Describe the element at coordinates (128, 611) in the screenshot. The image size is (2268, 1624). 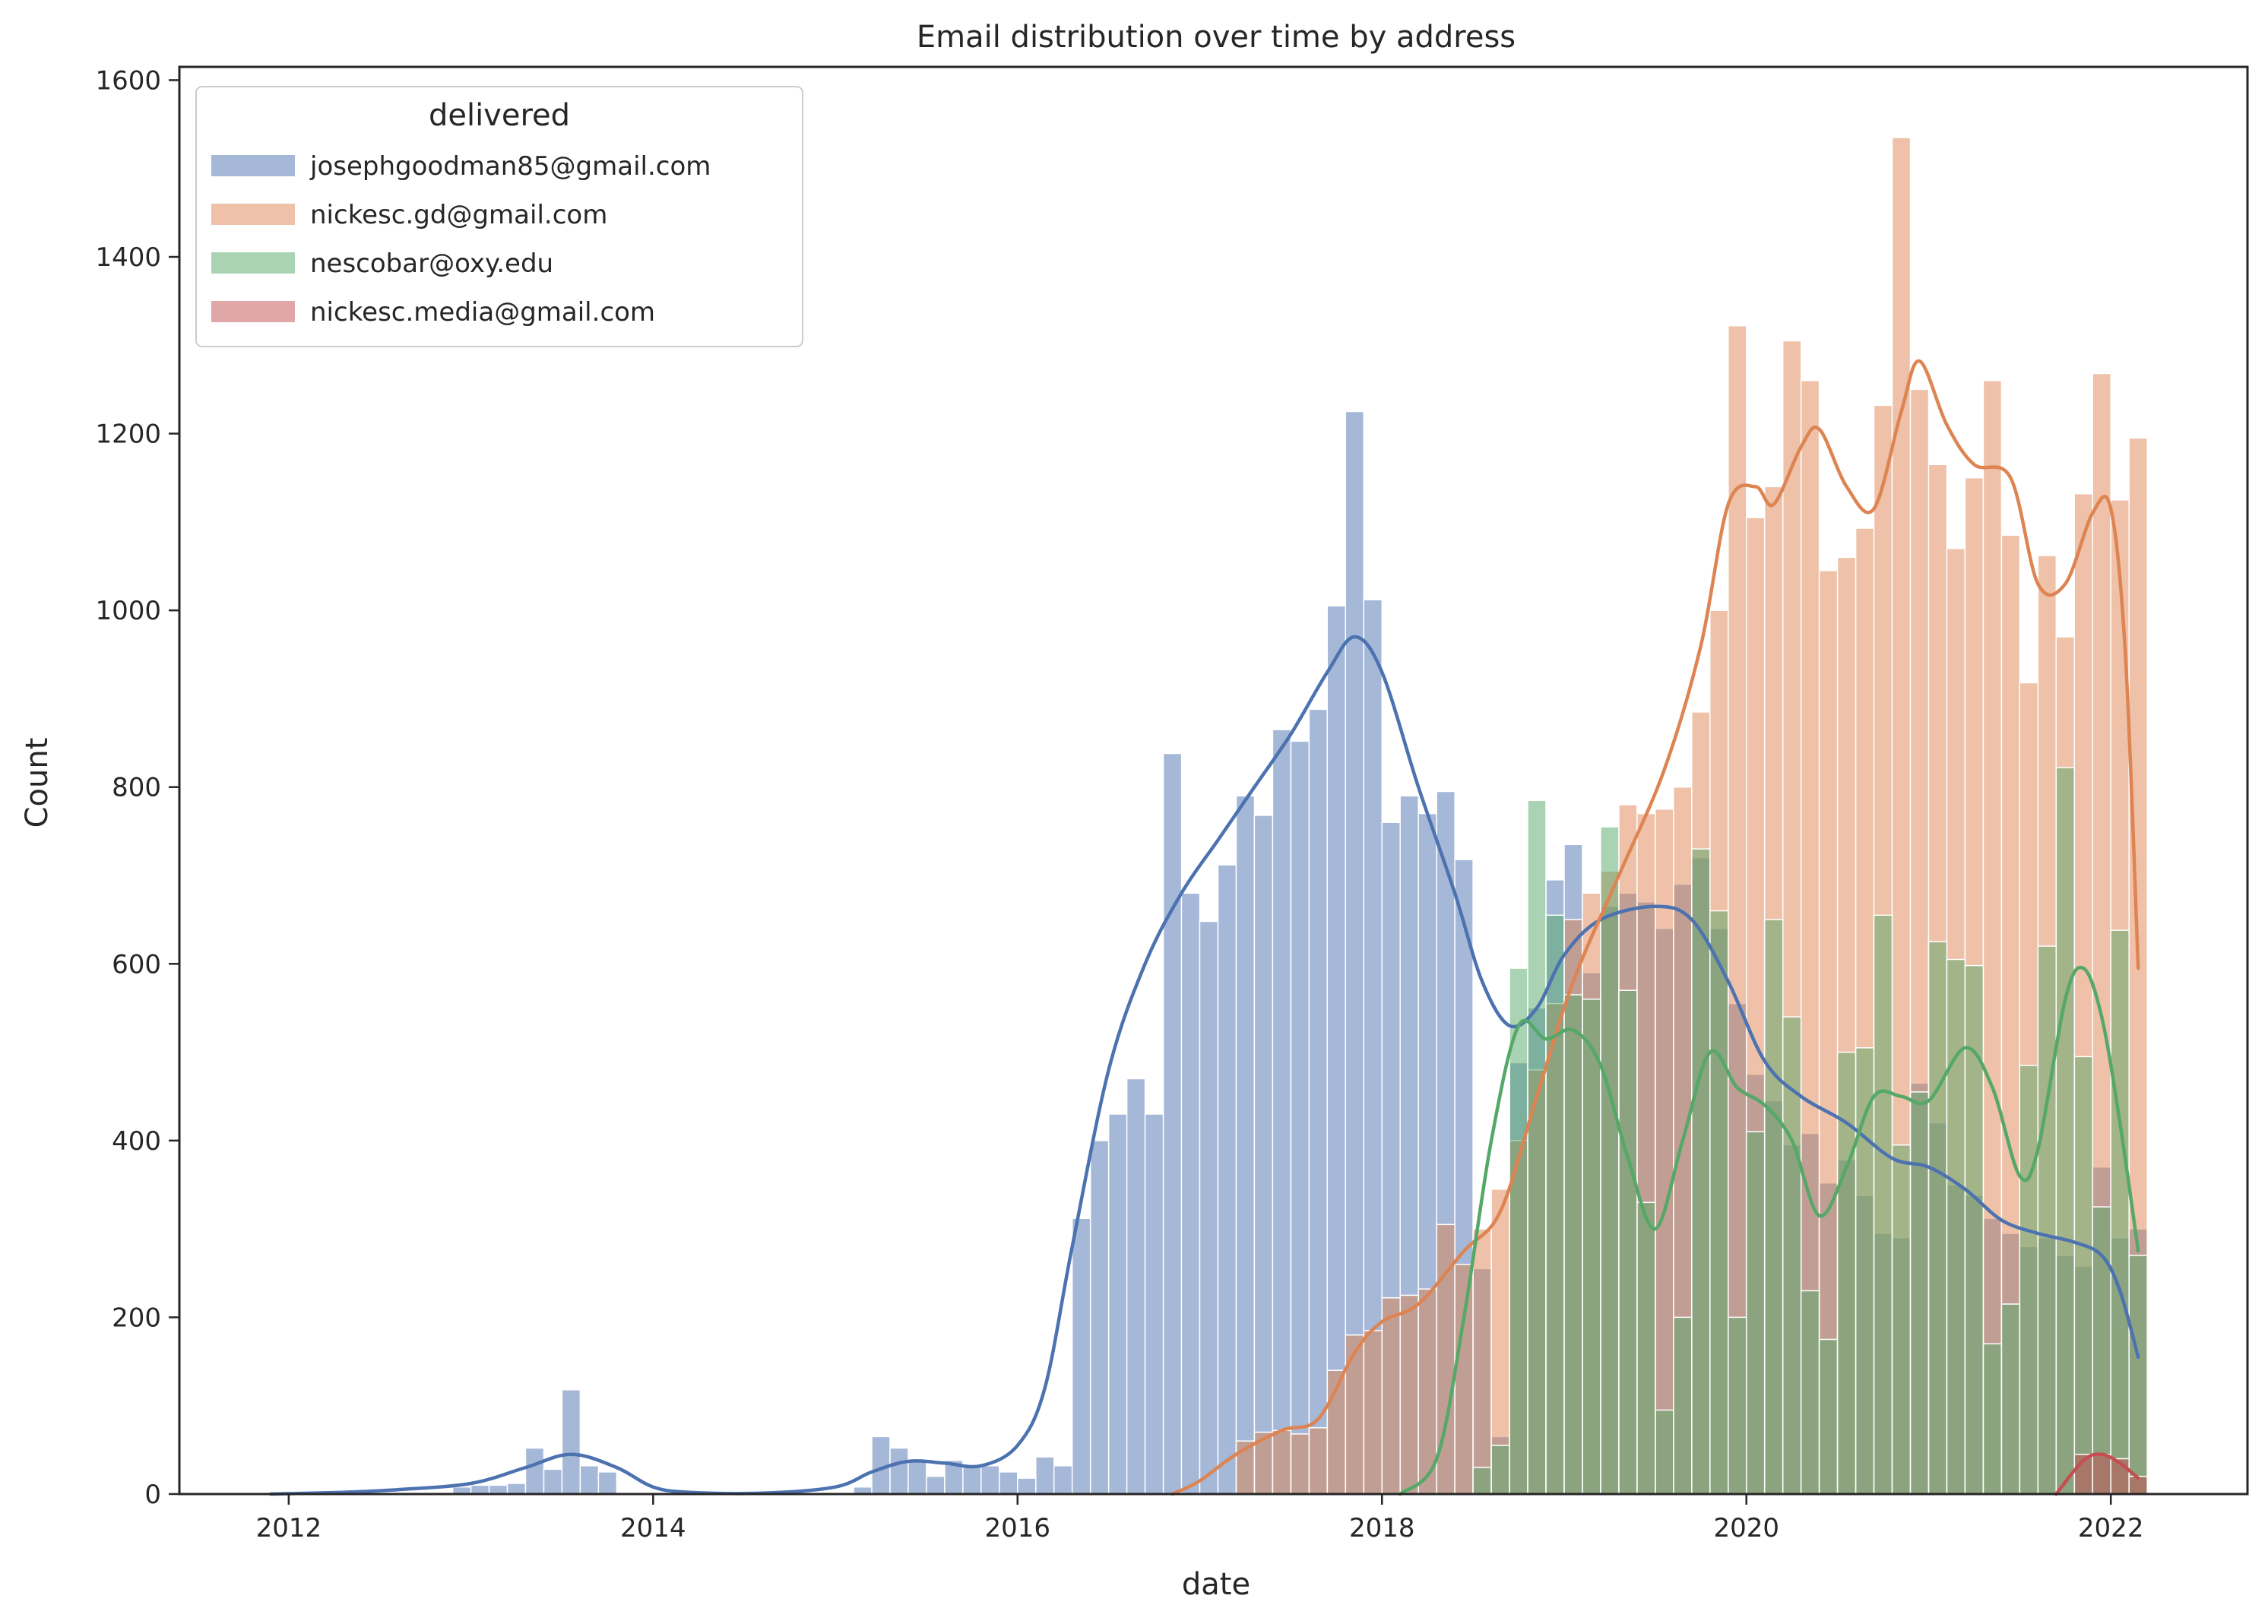
I see `y-tick-label-5: 1000` at that location.